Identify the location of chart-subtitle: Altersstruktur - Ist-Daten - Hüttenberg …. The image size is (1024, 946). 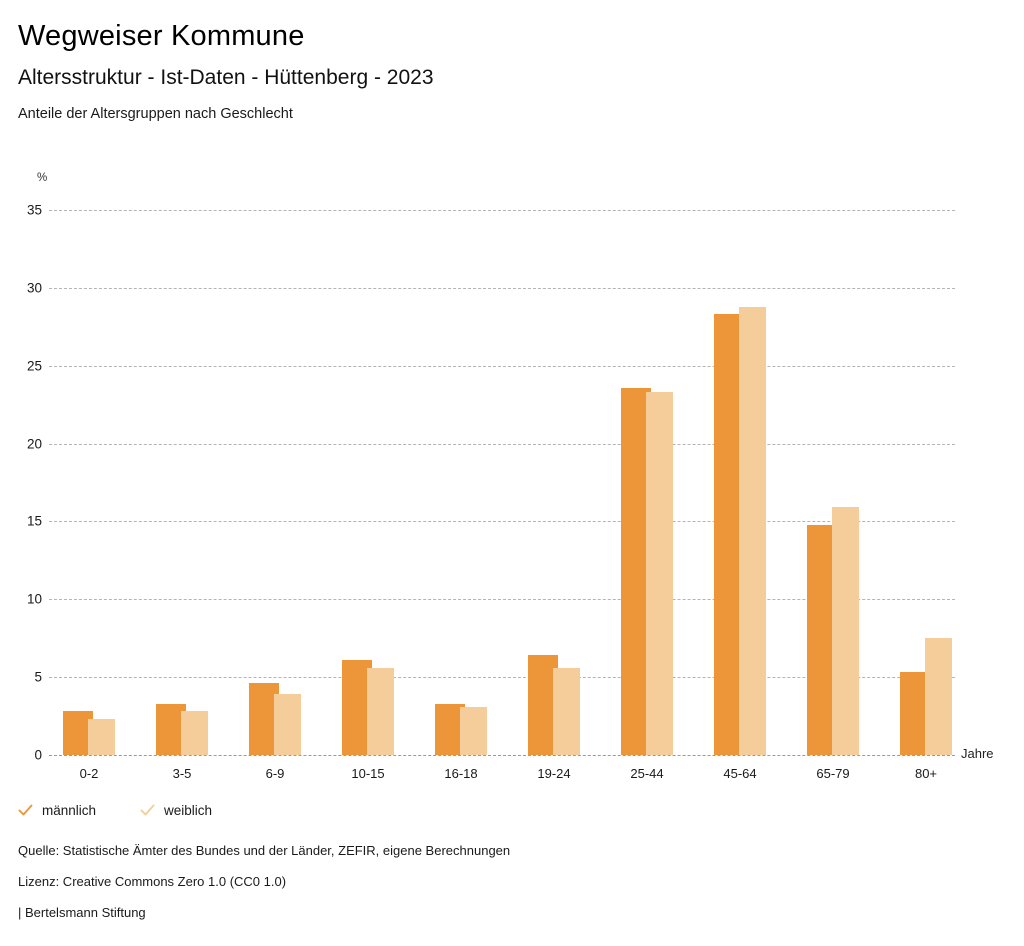
(226, 77).